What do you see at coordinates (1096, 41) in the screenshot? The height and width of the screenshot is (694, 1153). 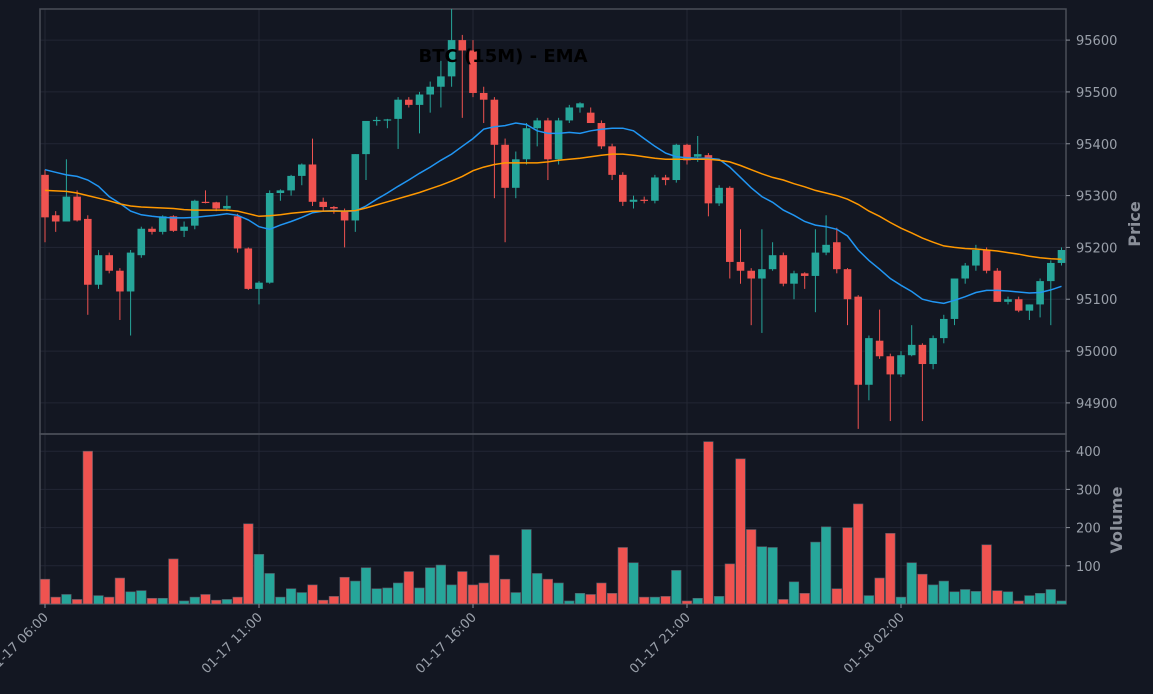 I see `price-tick-label: 95600` at bounding box center [1096, 41].